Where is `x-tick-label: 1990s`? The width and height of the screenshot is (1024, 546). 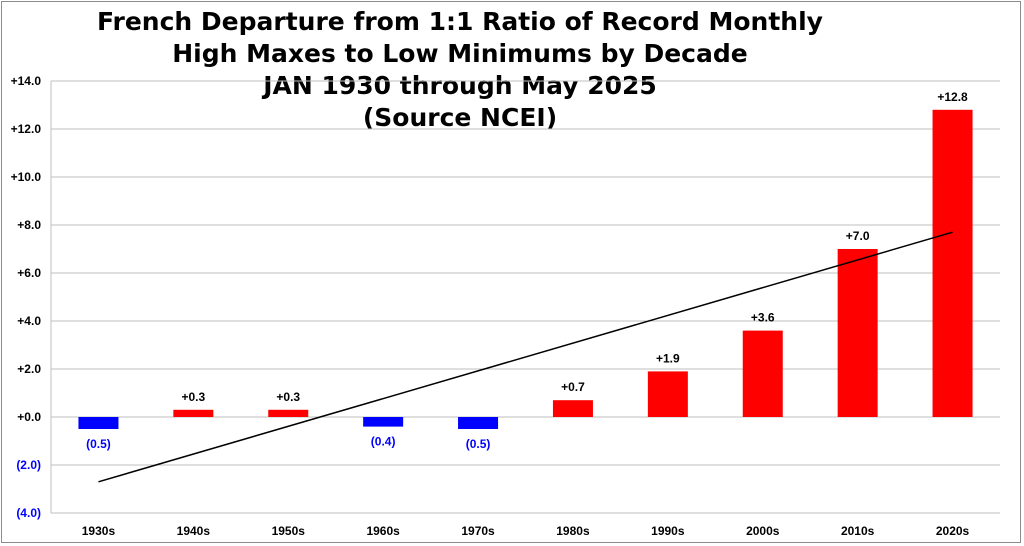
x-tick-label: 1990s is located at coordinates (668, 531).